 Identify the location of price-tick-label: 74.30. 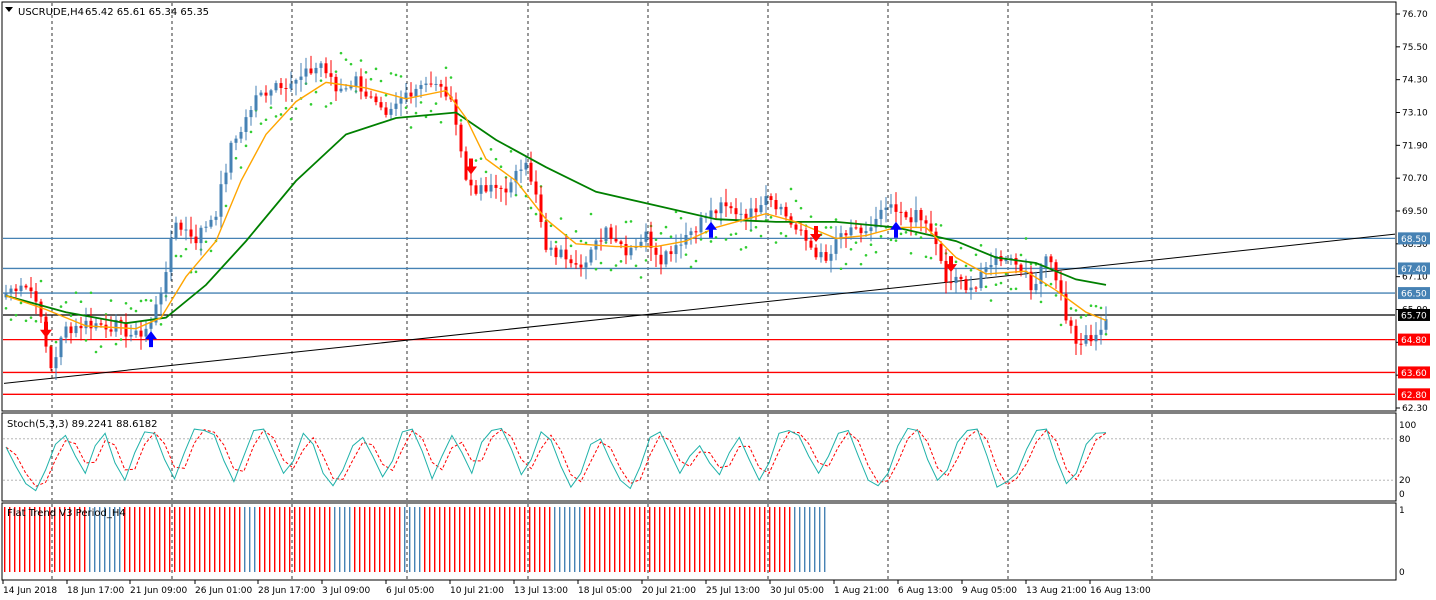
(1415, 81).